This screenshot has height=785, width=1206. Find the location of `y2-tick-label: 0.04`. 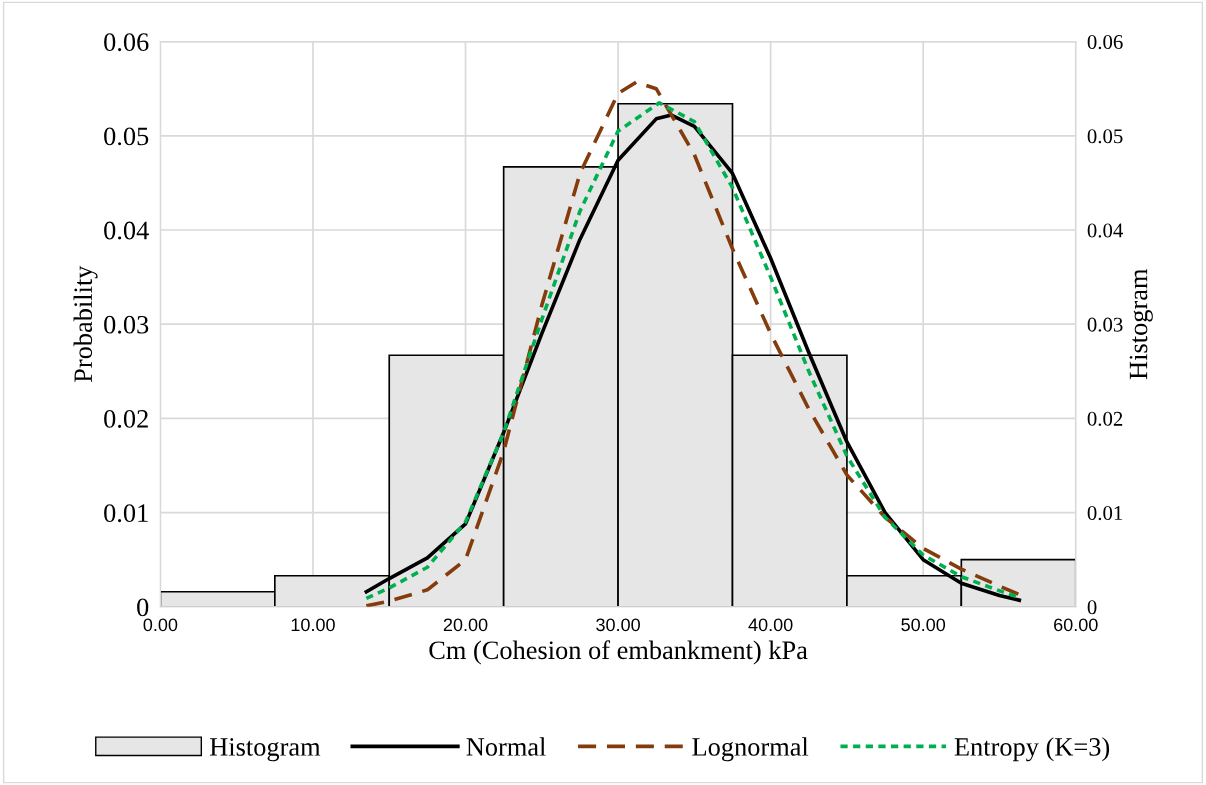

y2-tick-label: 0.04 is located at coordinates (1105, 230).